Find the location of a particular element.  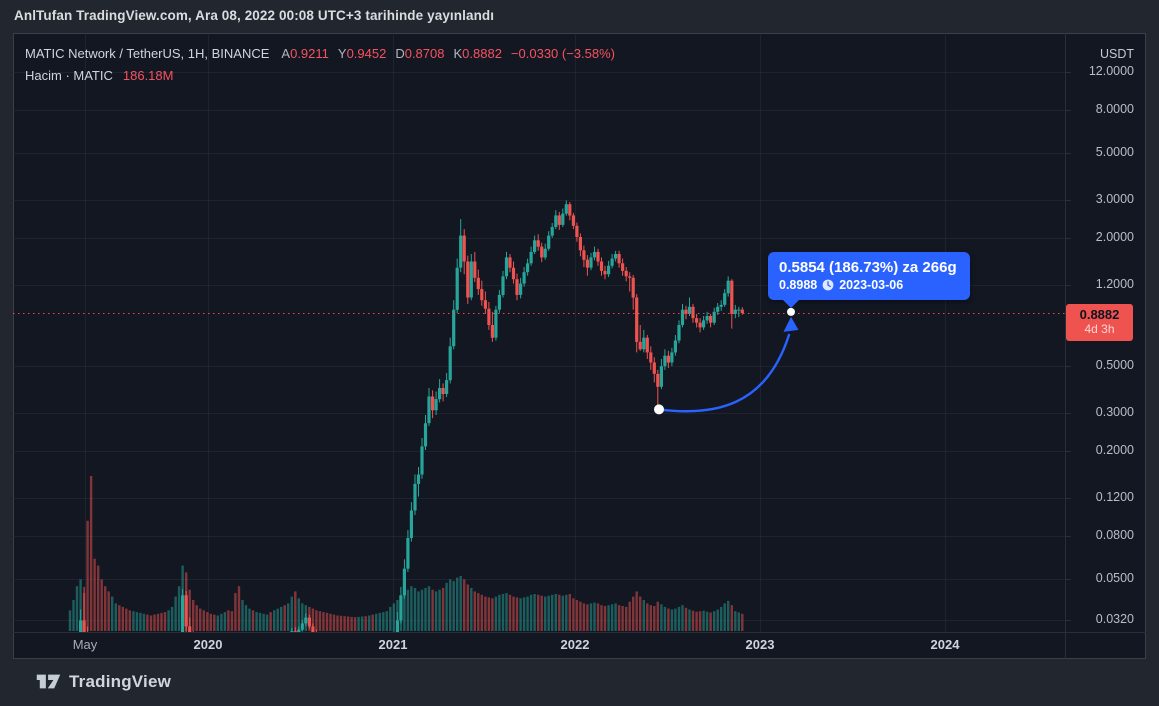

change-value: −0.0330 (−3.58%) is located at coordinates (562, 53).